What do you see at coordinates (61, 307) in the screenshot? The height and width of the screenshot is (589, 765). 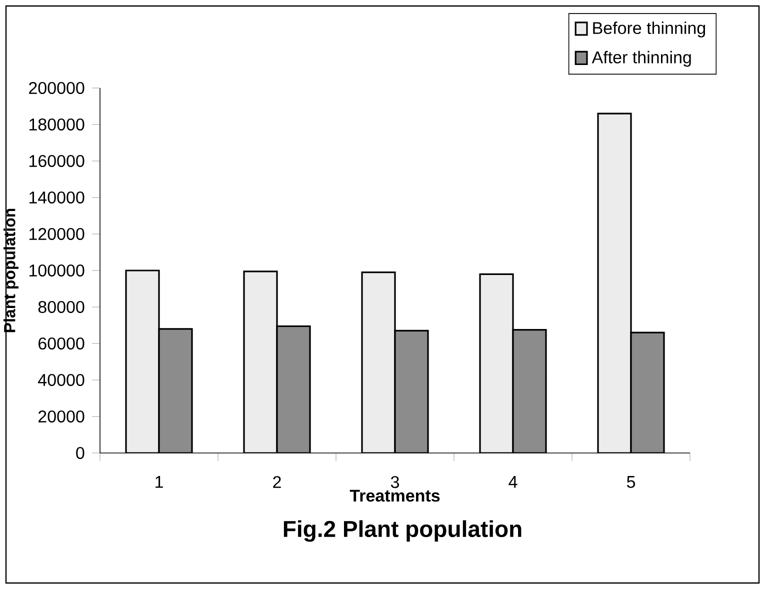 I see `y-tick-label: 80000` at bounding box center [61, 307].